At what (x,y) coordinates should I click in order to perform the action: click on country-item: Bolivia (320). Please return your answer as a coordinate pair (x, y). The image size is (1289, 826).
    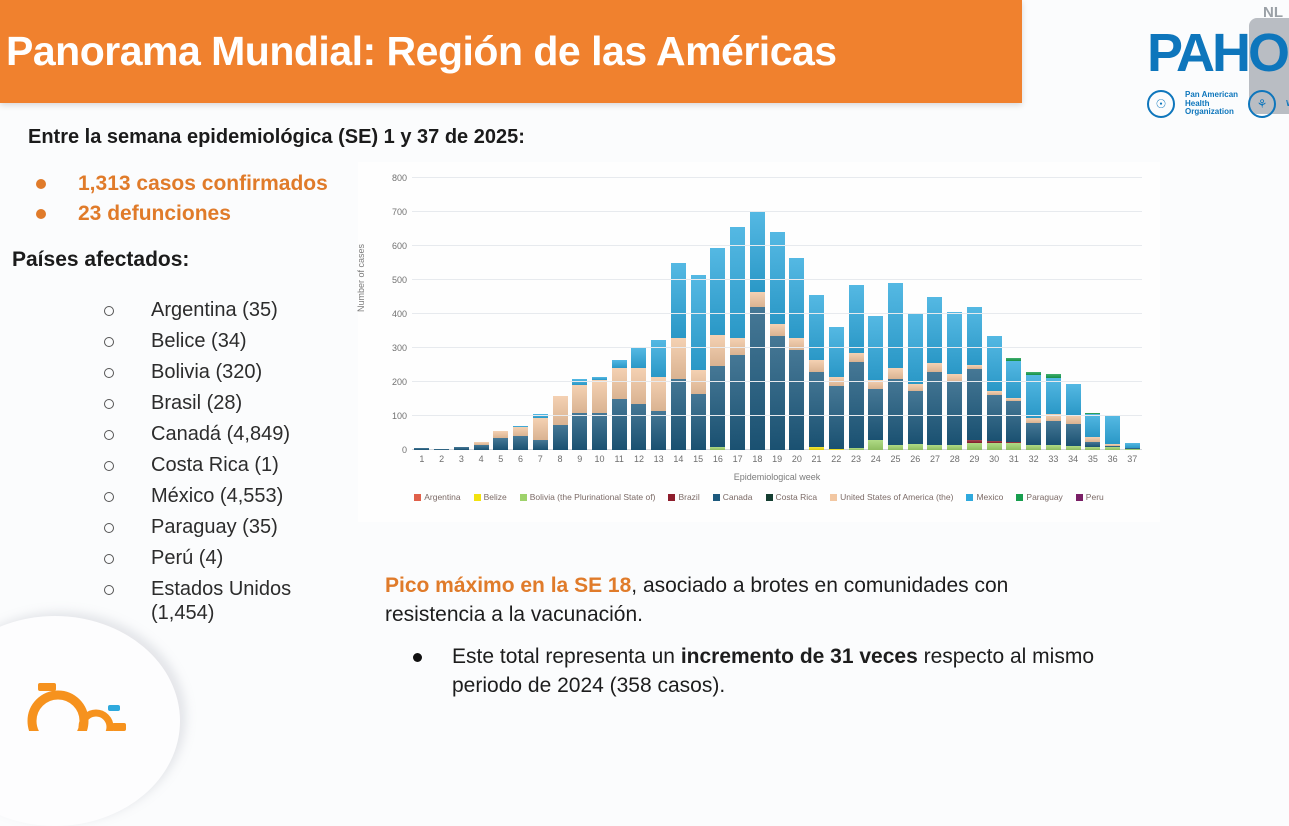
    Looking at the image, I should click on (219, 372).